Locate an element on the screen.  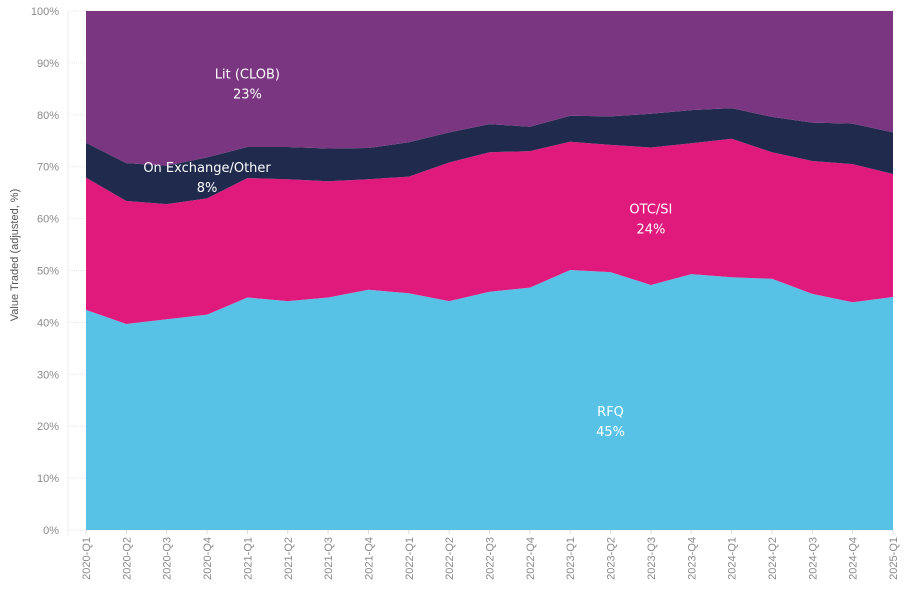
y-axis-label: Value Traded (adjusted, %) is located at coordinates (15, 255).